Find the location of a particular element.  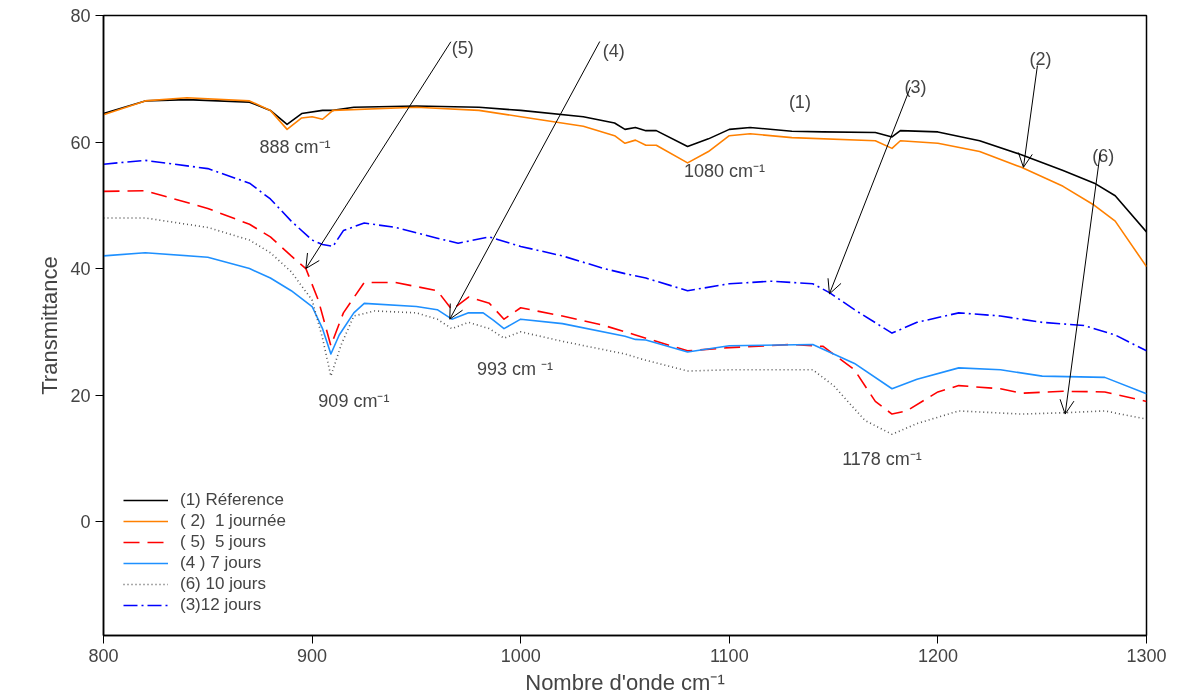

x-tick-label: 1300 is located at coordinates (1146, 655).